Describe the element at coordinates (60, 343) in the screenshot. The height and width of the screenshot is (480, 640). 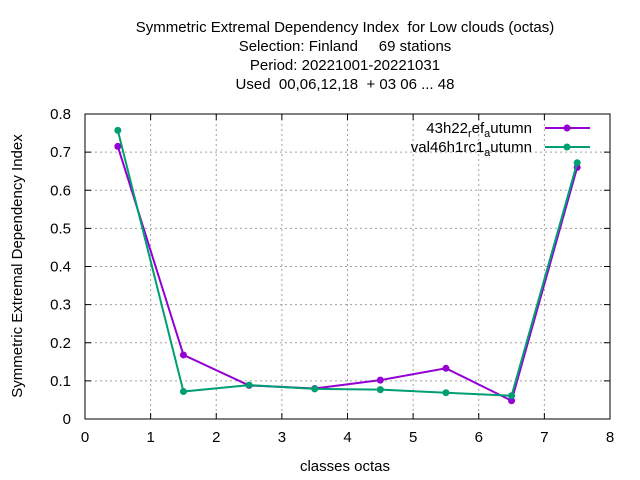
I see `y-tick-label: 0.2` at that location.